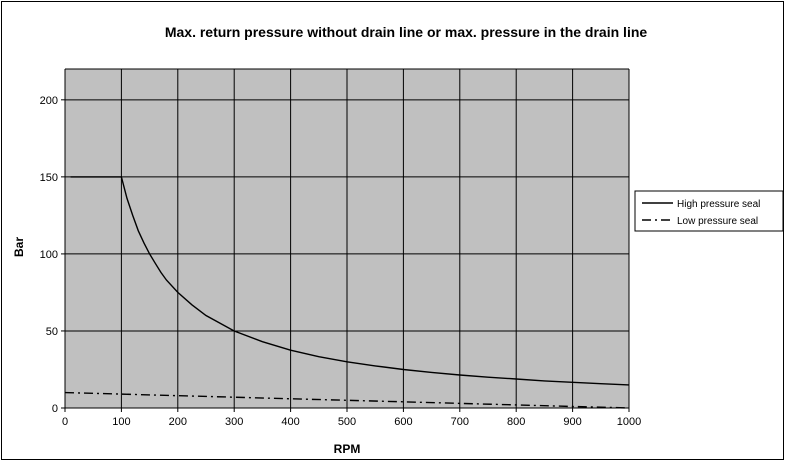  I want to click on y-axis-ticks: 0 50 100 150 200, so click(52, 255).